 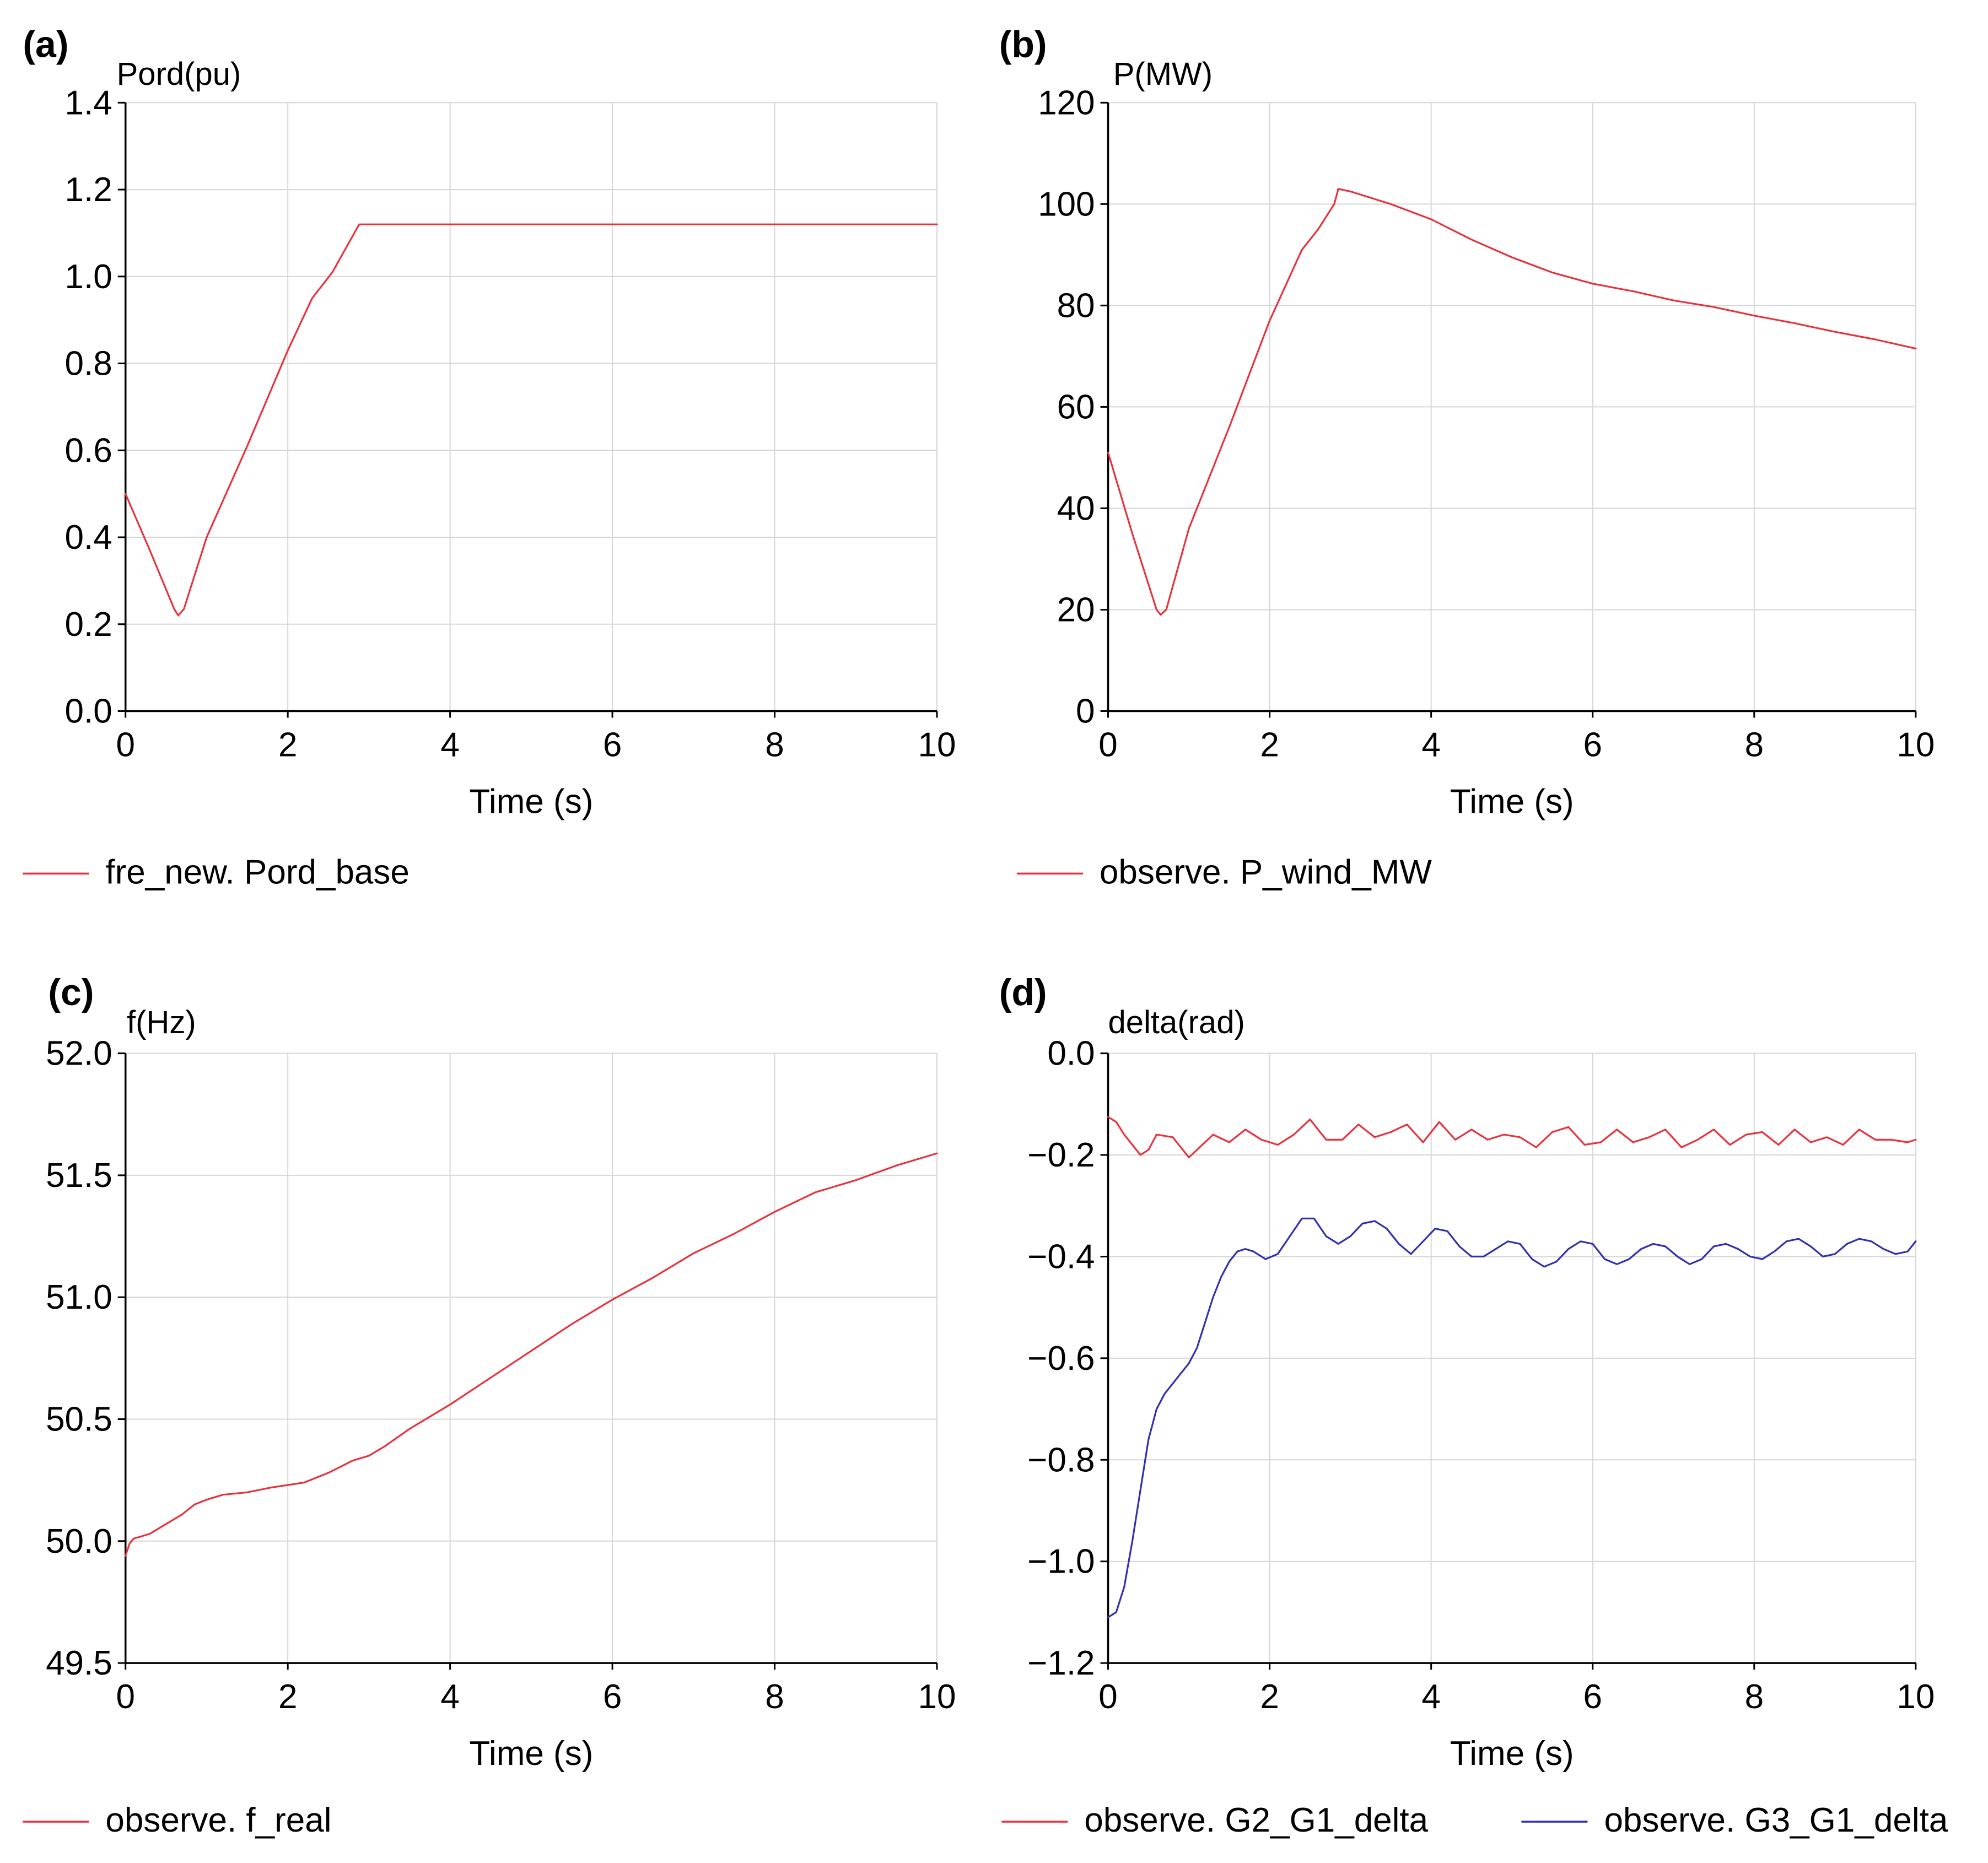 I want to click on y-tick-label: −0.6, so click(x=1061, y=1359).